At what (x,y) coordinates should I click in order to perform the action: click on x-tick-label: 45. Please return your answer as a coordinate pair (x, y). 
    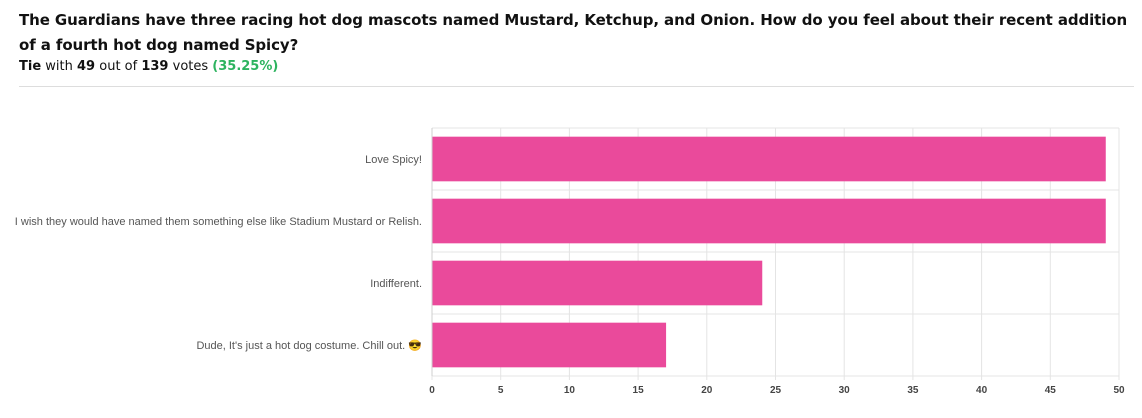
    Looking at the image, I should click on (1051, 390).